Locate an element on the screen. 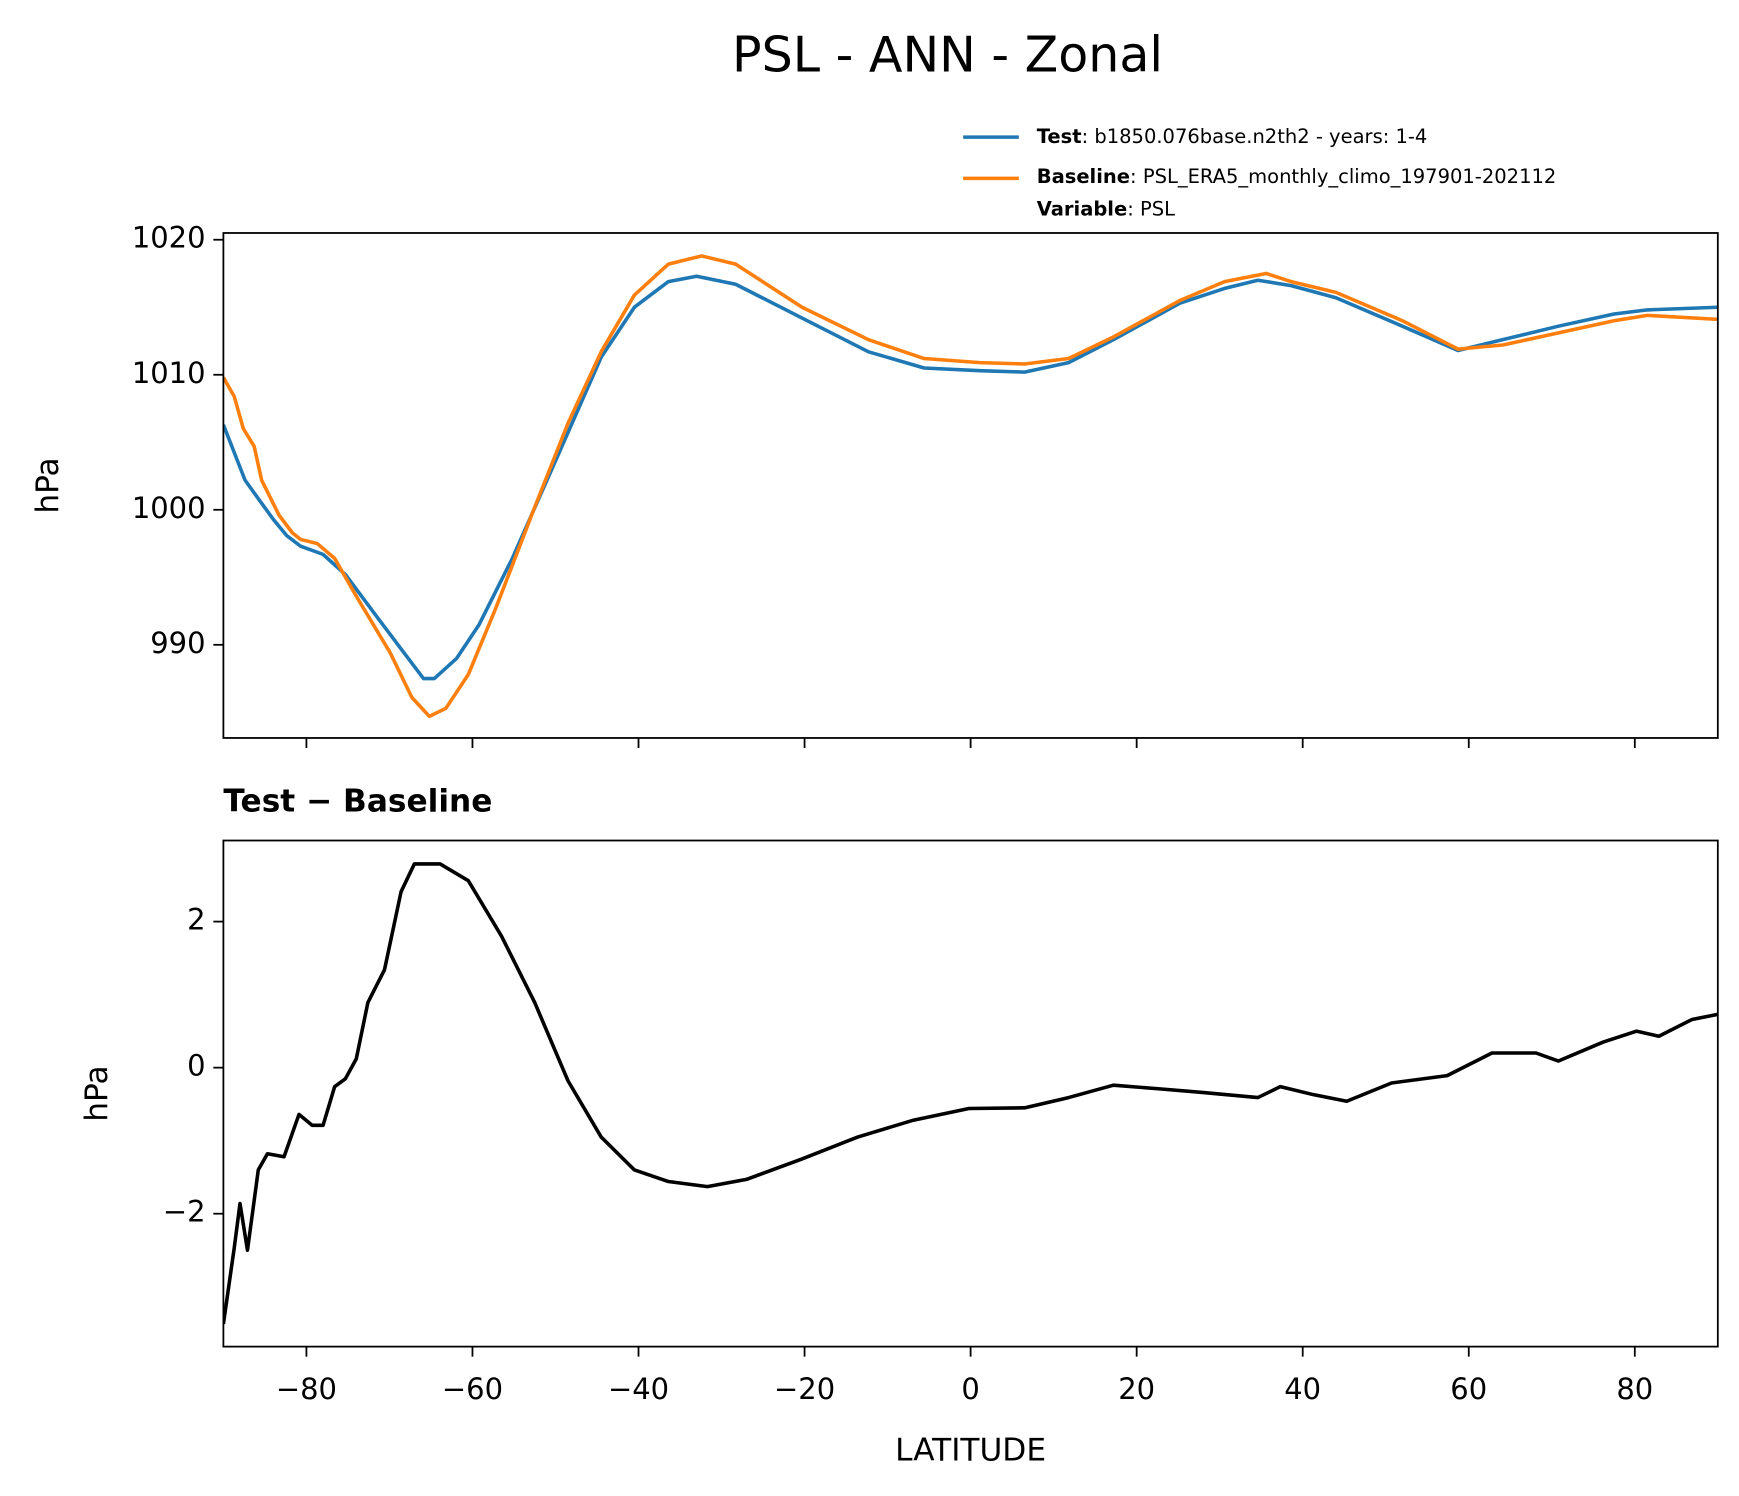  y-tick-label: 0 is located at coordinates (196, 1066).